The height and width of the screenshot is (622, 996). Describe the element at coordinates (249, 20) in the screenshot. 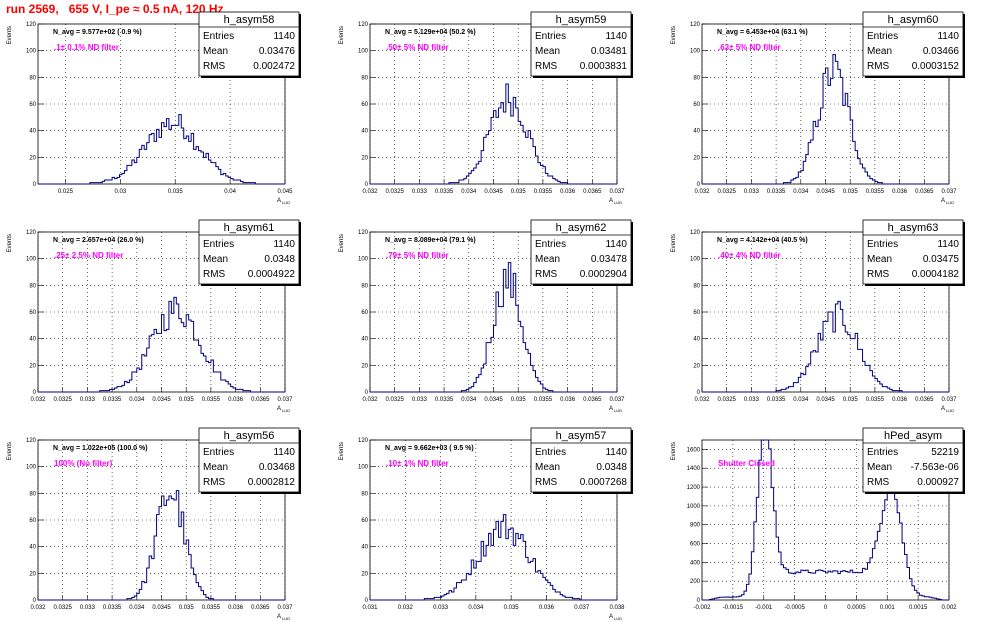

I see `histogram-name: h_asym58` at that location.